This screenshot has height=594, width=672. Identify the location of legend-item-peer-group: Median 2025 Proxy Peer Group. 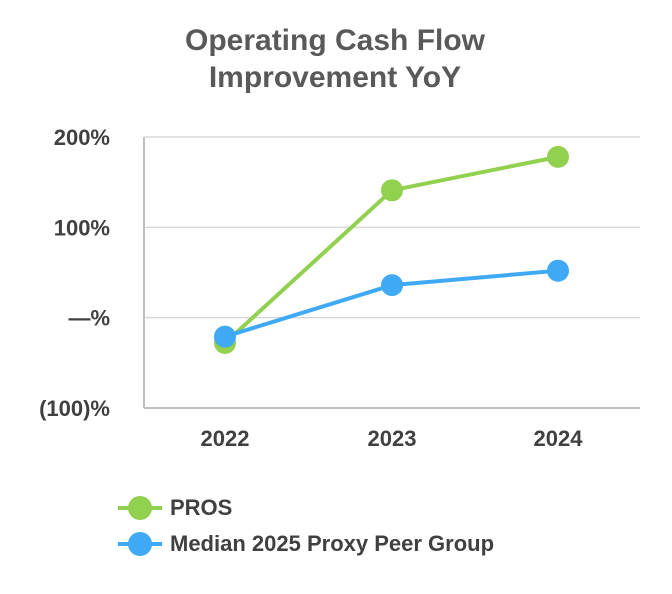
(306, 544).